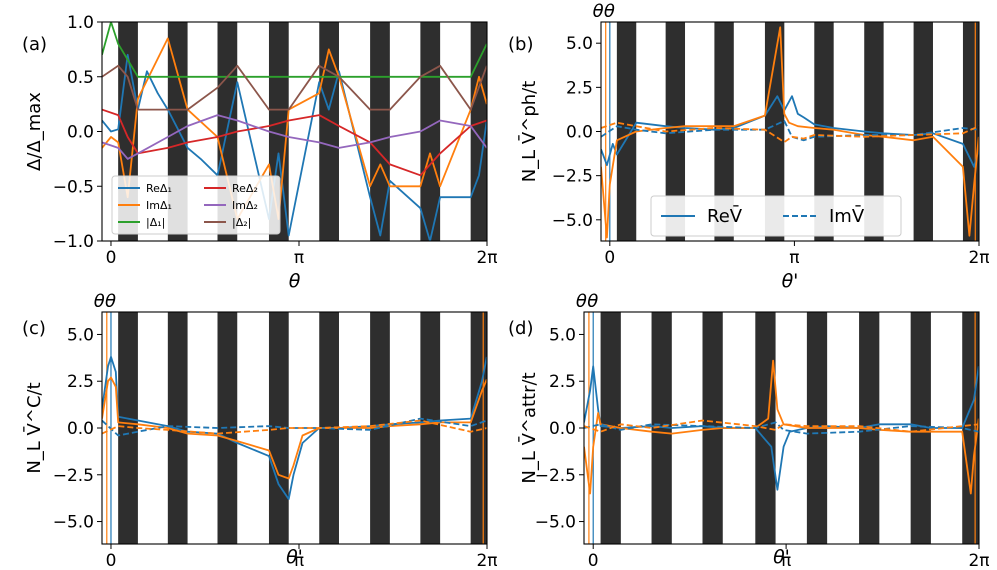 Image resolution: width=997 pixels, height=570 pixels. Describe the element at coordinates (295, 281) in the screenshot. I see `x-axis-label: θ` at that location.